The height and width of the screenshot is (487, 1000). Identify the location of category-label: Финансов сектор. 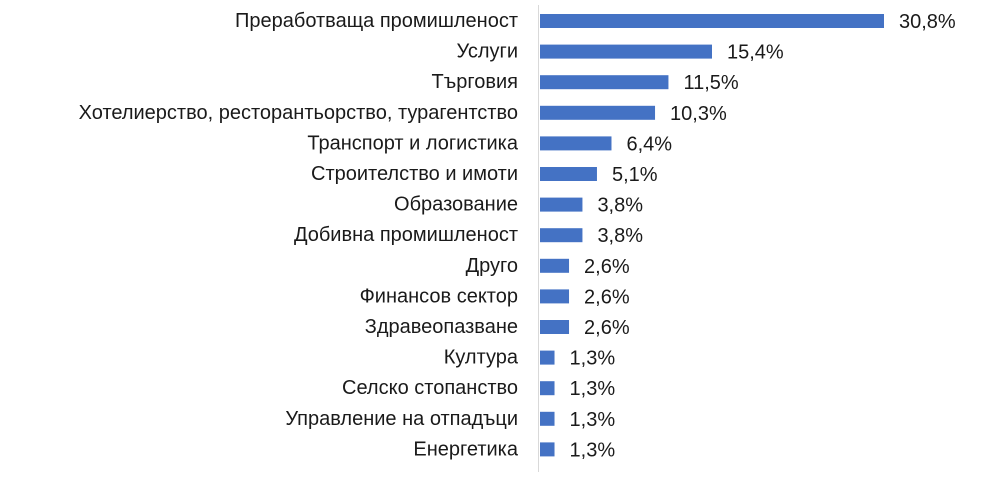
(439, 296).